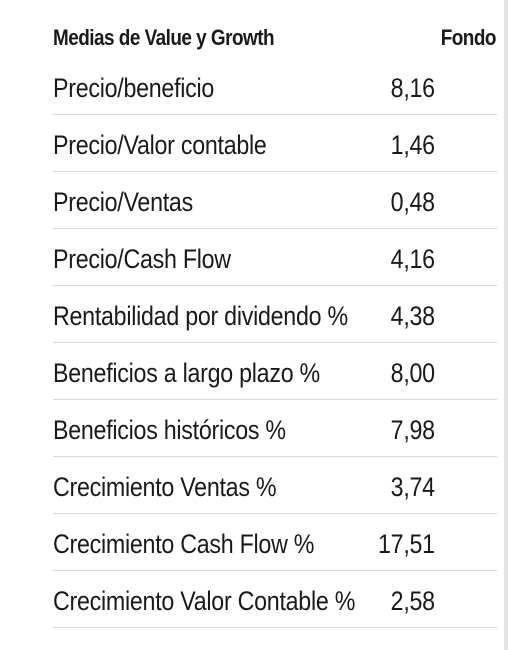  I want to click on row-label: Rentabilidad por dividendo %, so click(200, 315).